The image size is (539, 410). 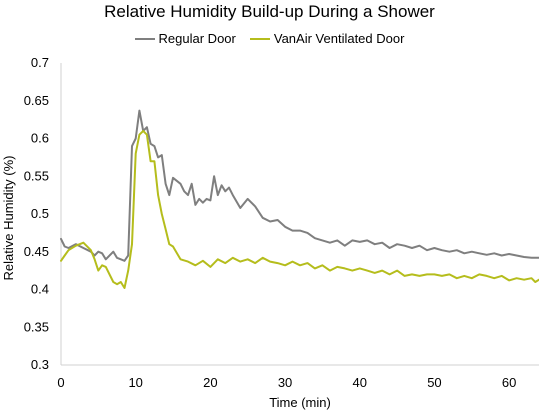 What do you see at coordinates (40, 138) in the screenshot?
I see `y-tick-label: 0.6` at bounding box center [40, 138].